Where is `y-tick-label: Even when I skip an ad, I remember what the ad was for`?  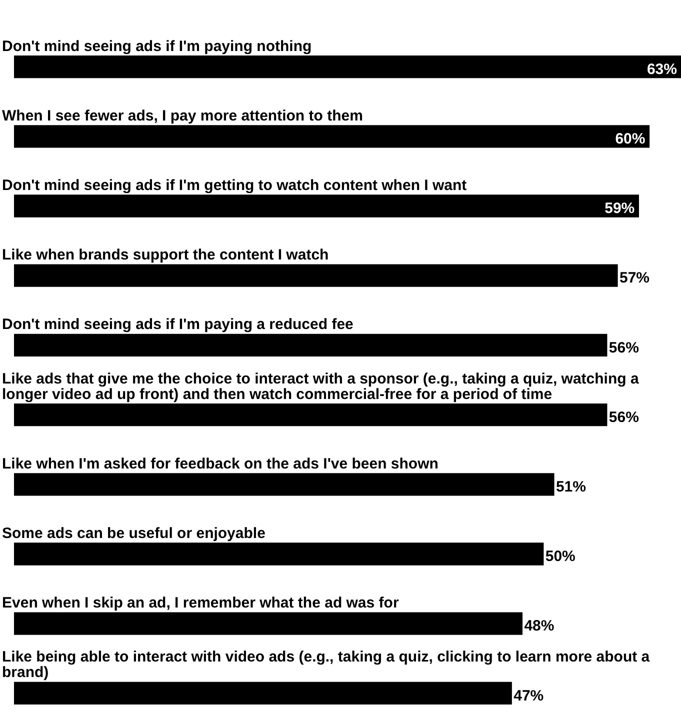
y-tick-label: Even when I skip an ad, I remember what the ad was for is located at coordinates (200, 603).